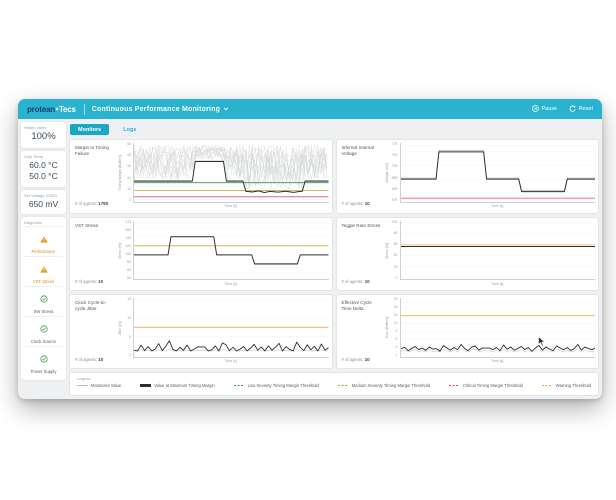 This screenshot has height=500, width=616. Describe the element at coordinates (128, 250) in the screenshot. I see `y-axis-ticks: 170 160 140 120 100 80 60 50` at that location.